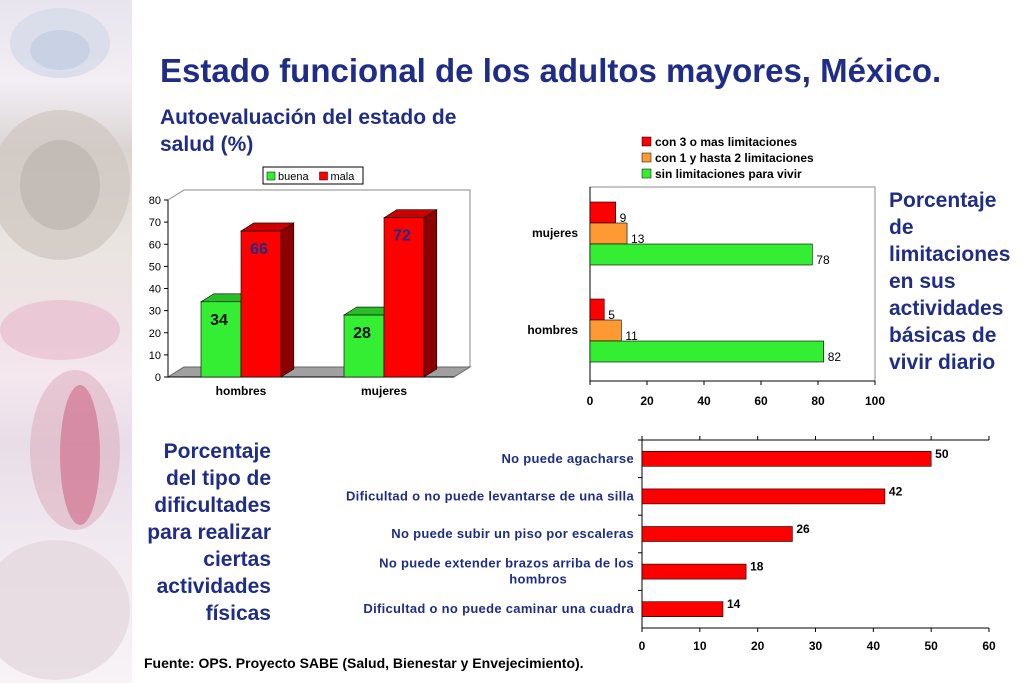 Image resolution: width=1024 pixels, height=683 pixels. What do you see at coordinates (155, 245) in the screenshot?
I see `y-tick-label: 60` at bounding box center [155, 245].